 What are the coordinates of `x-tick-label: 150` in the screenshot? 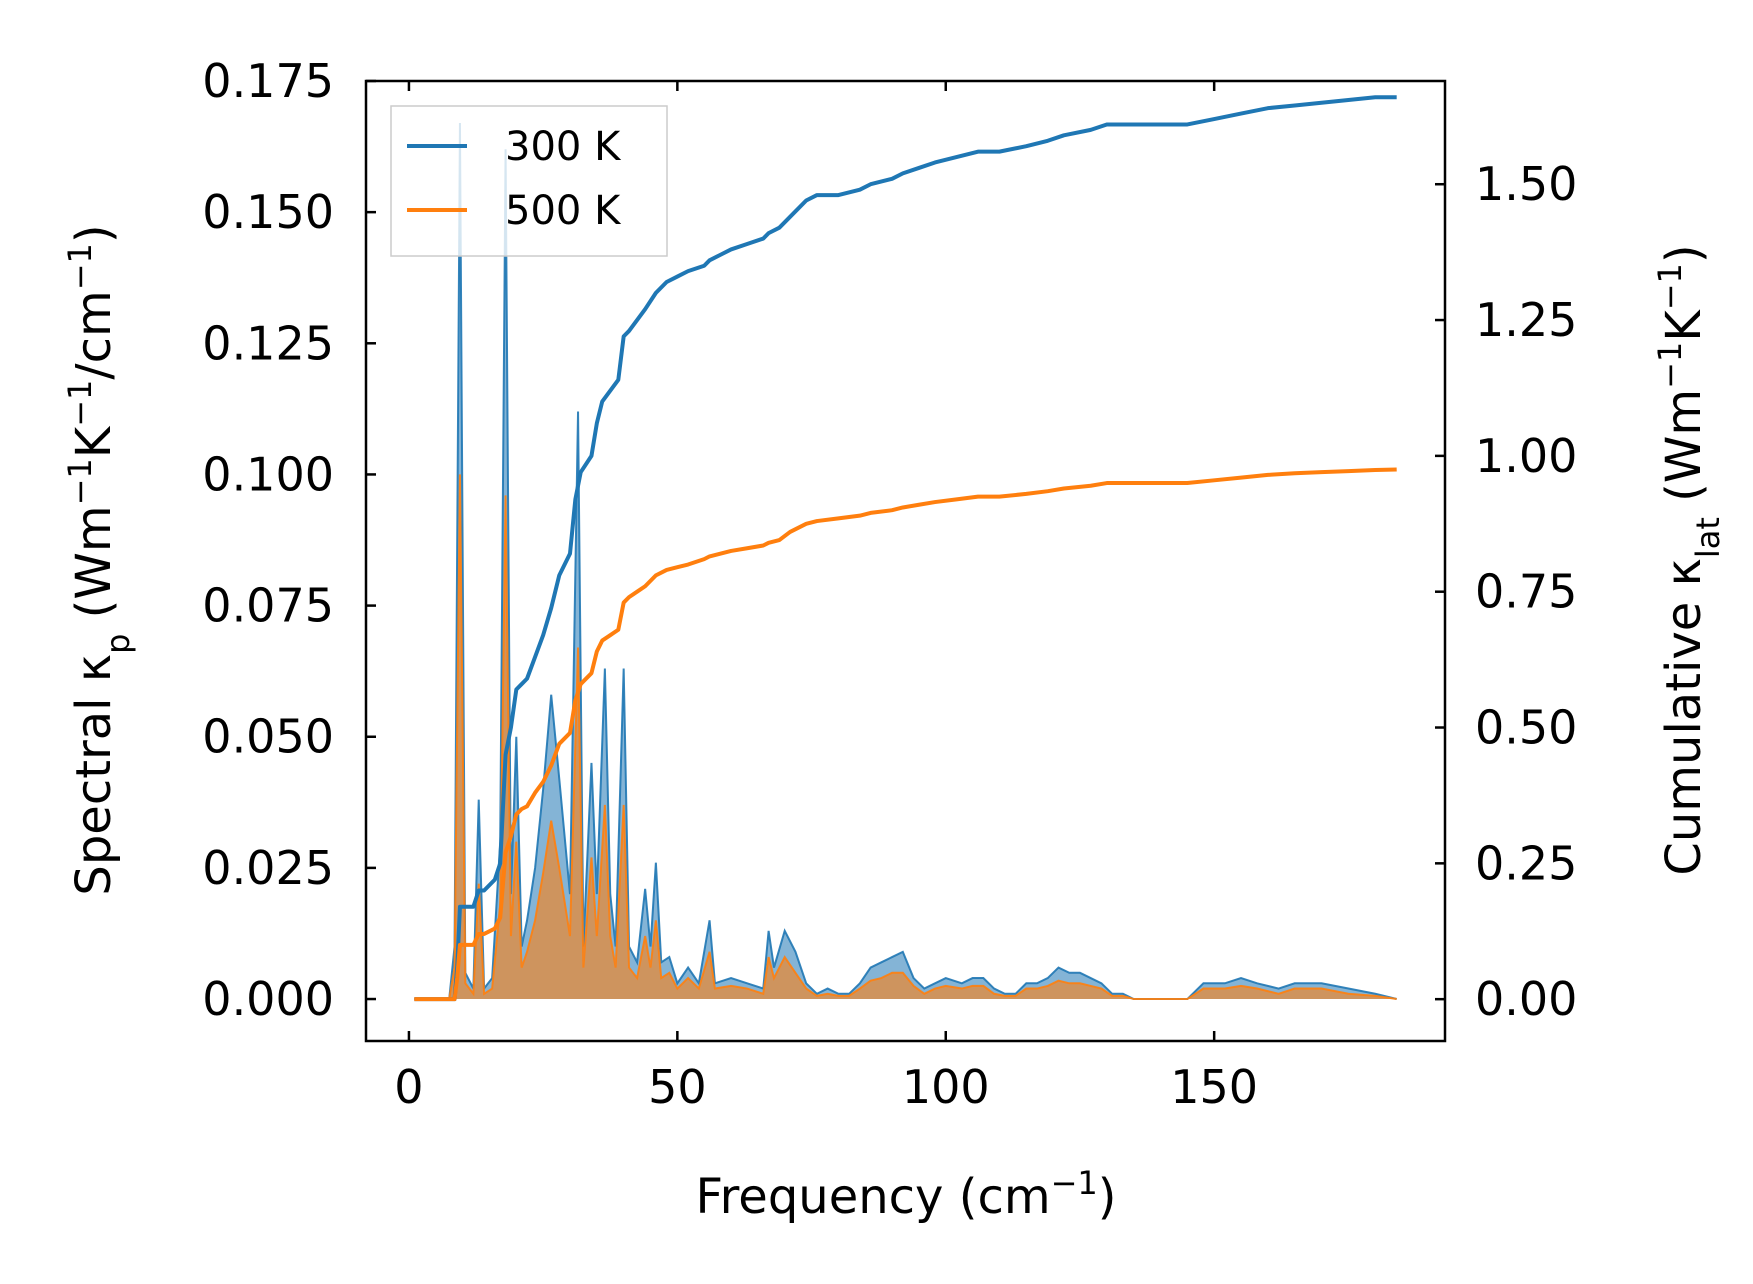 It's located at (1214, 1087).